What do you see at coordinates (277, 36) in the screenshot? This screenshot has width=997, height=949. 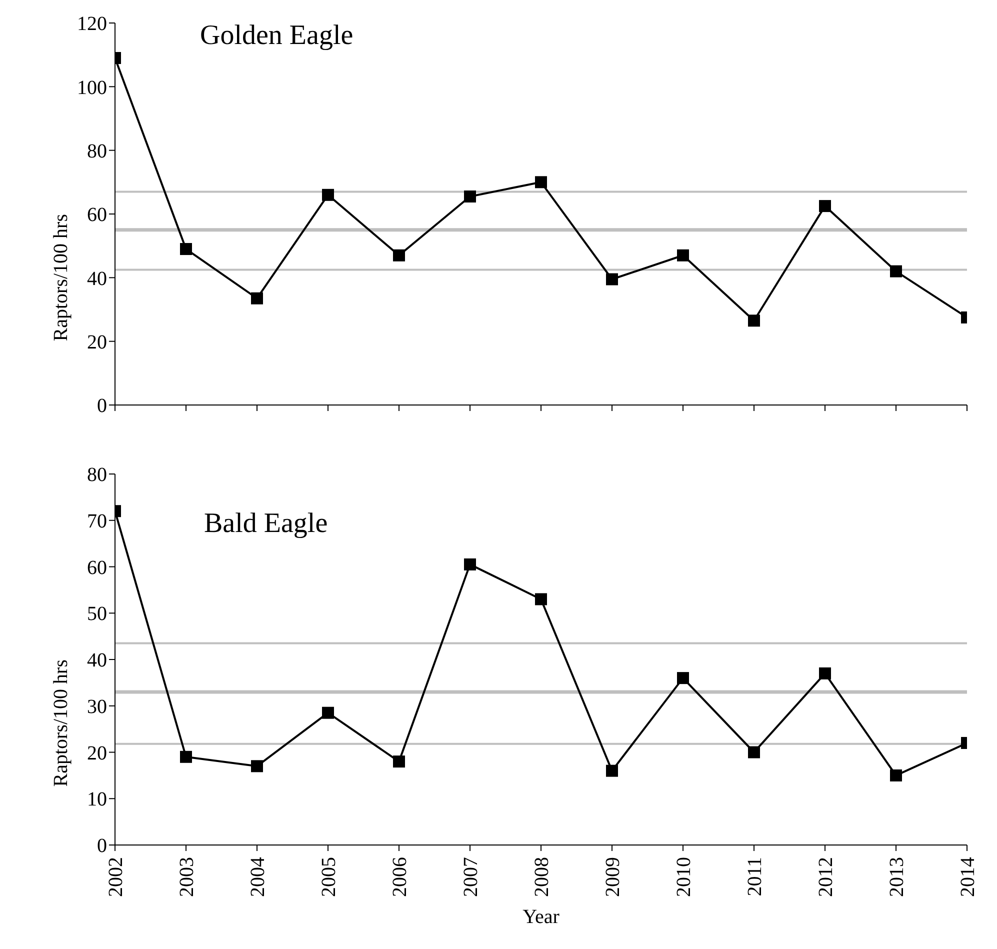 I see `chart-title: Golden Eagle` at bounding box center [277, 36].